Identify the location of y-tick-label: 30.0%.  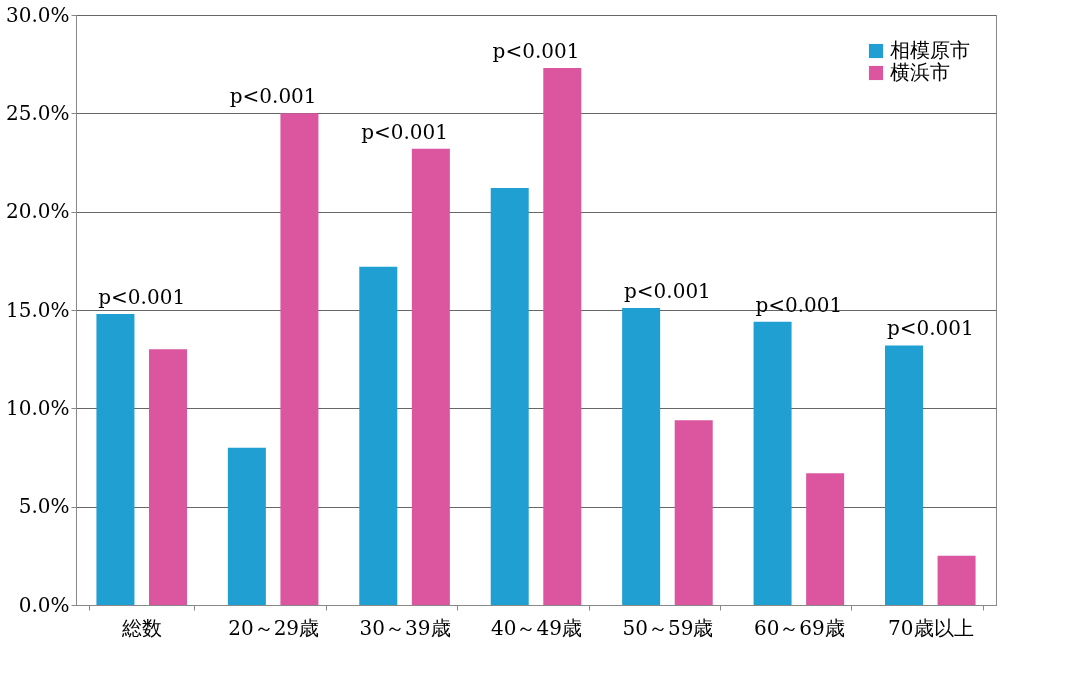
(37, 14).